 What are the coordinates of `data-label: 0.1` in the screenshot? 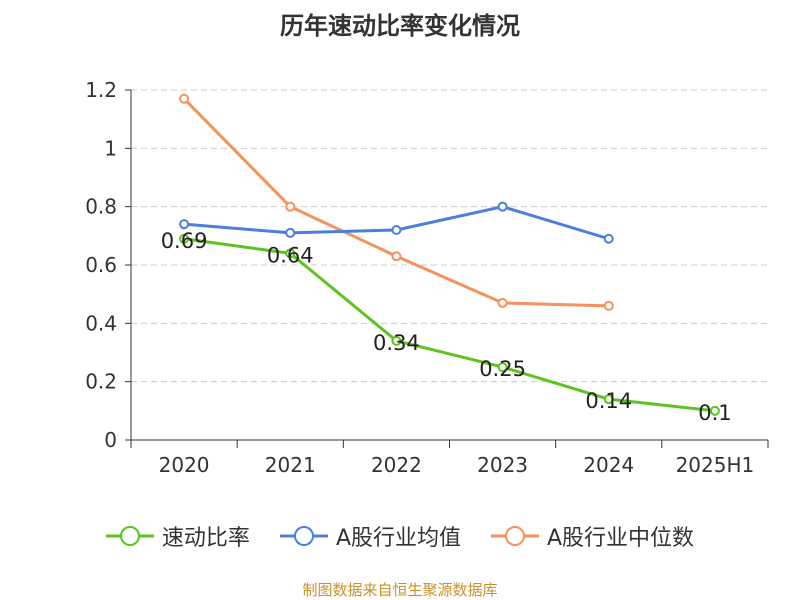 It's located at (714, 413).